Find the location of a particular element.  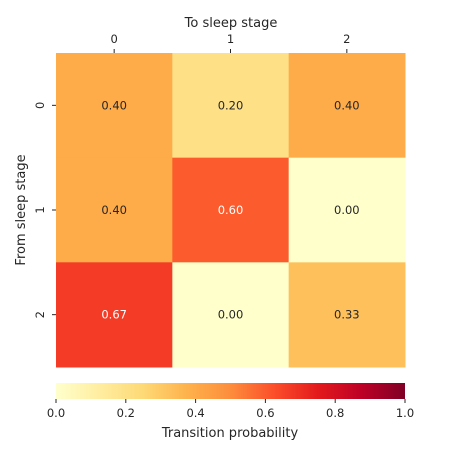

colorbar-tick-label: 0.6 is located at coordinates (265, 413).